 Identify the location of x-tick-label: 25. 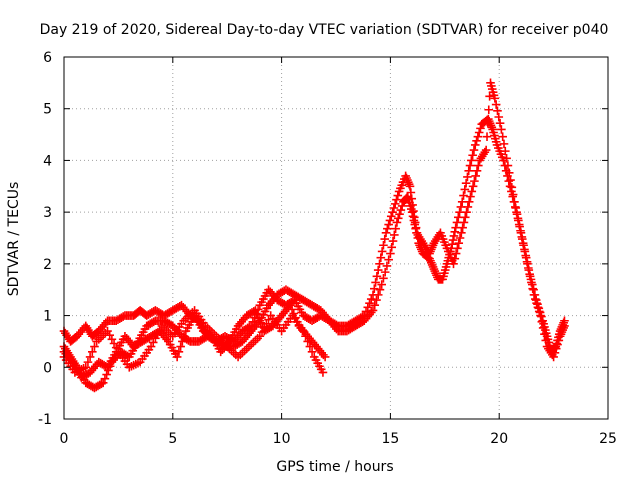
(608, 439).